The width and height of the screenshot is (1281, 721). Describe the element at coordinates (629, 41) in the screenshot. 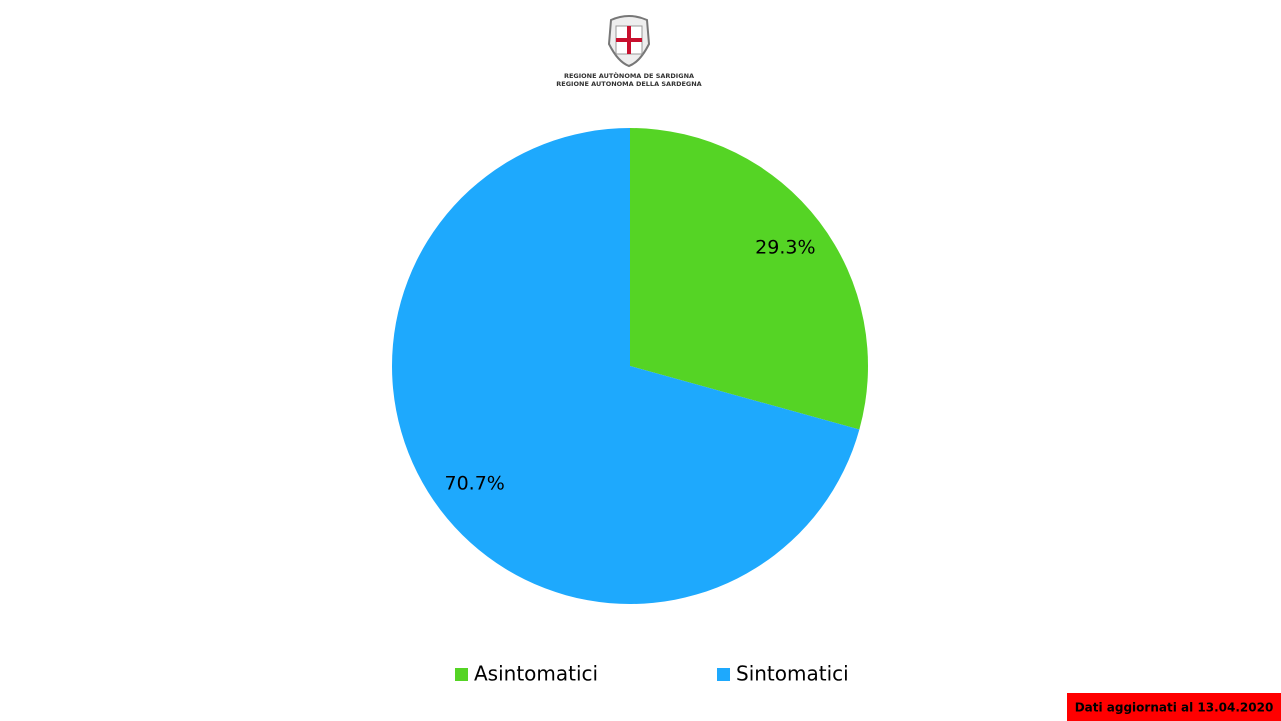

I see `logo` at that location.